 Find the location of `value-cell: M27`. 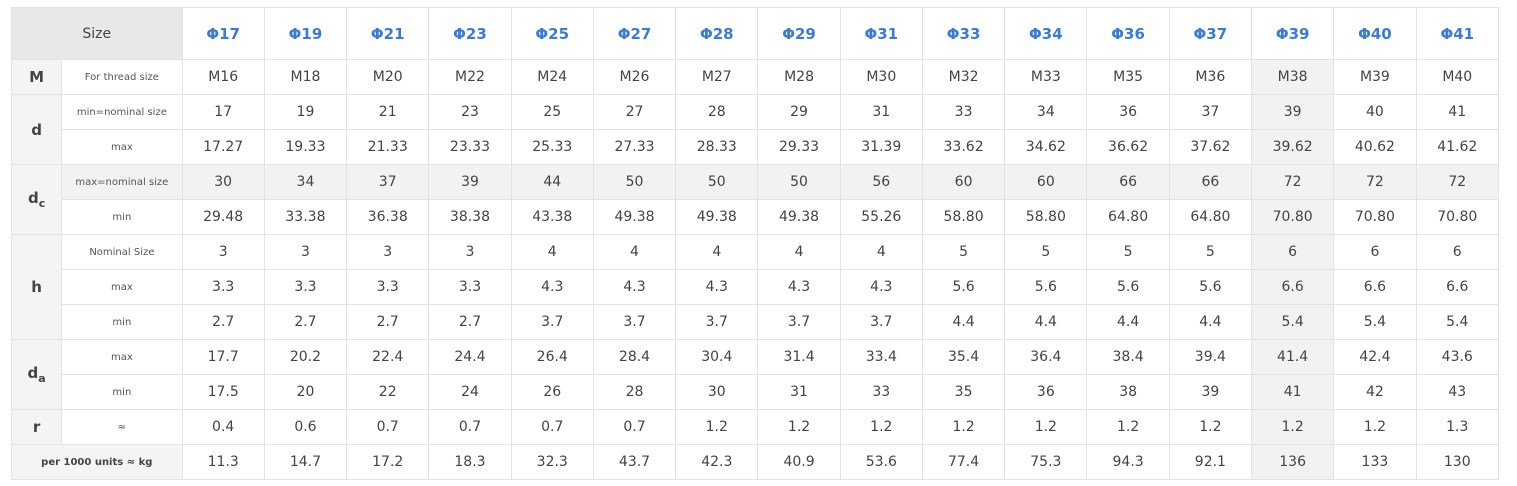

value-cell: M27 is located at coordinates (717, 77).